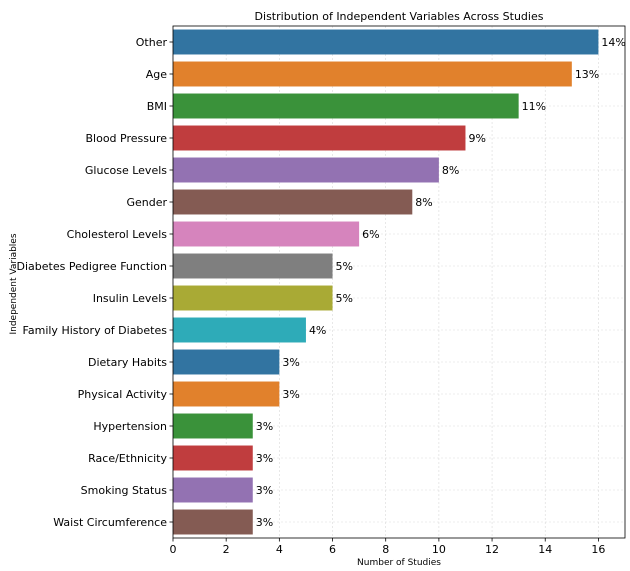  Describe the element at coordinates (613, 42) in the screenshot. I see `data-label: 14%` at that location.